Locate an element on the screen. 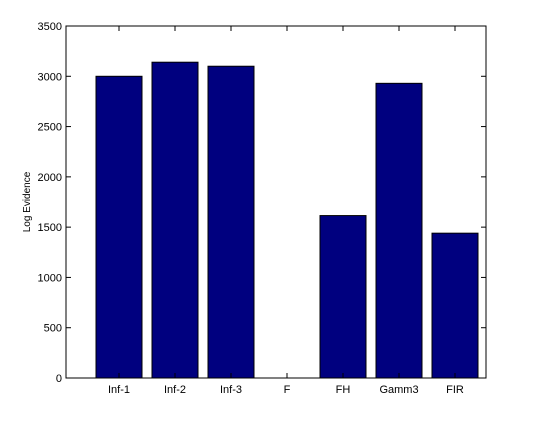  y-tick-label: 1000 is located at coordinates (50, 278).